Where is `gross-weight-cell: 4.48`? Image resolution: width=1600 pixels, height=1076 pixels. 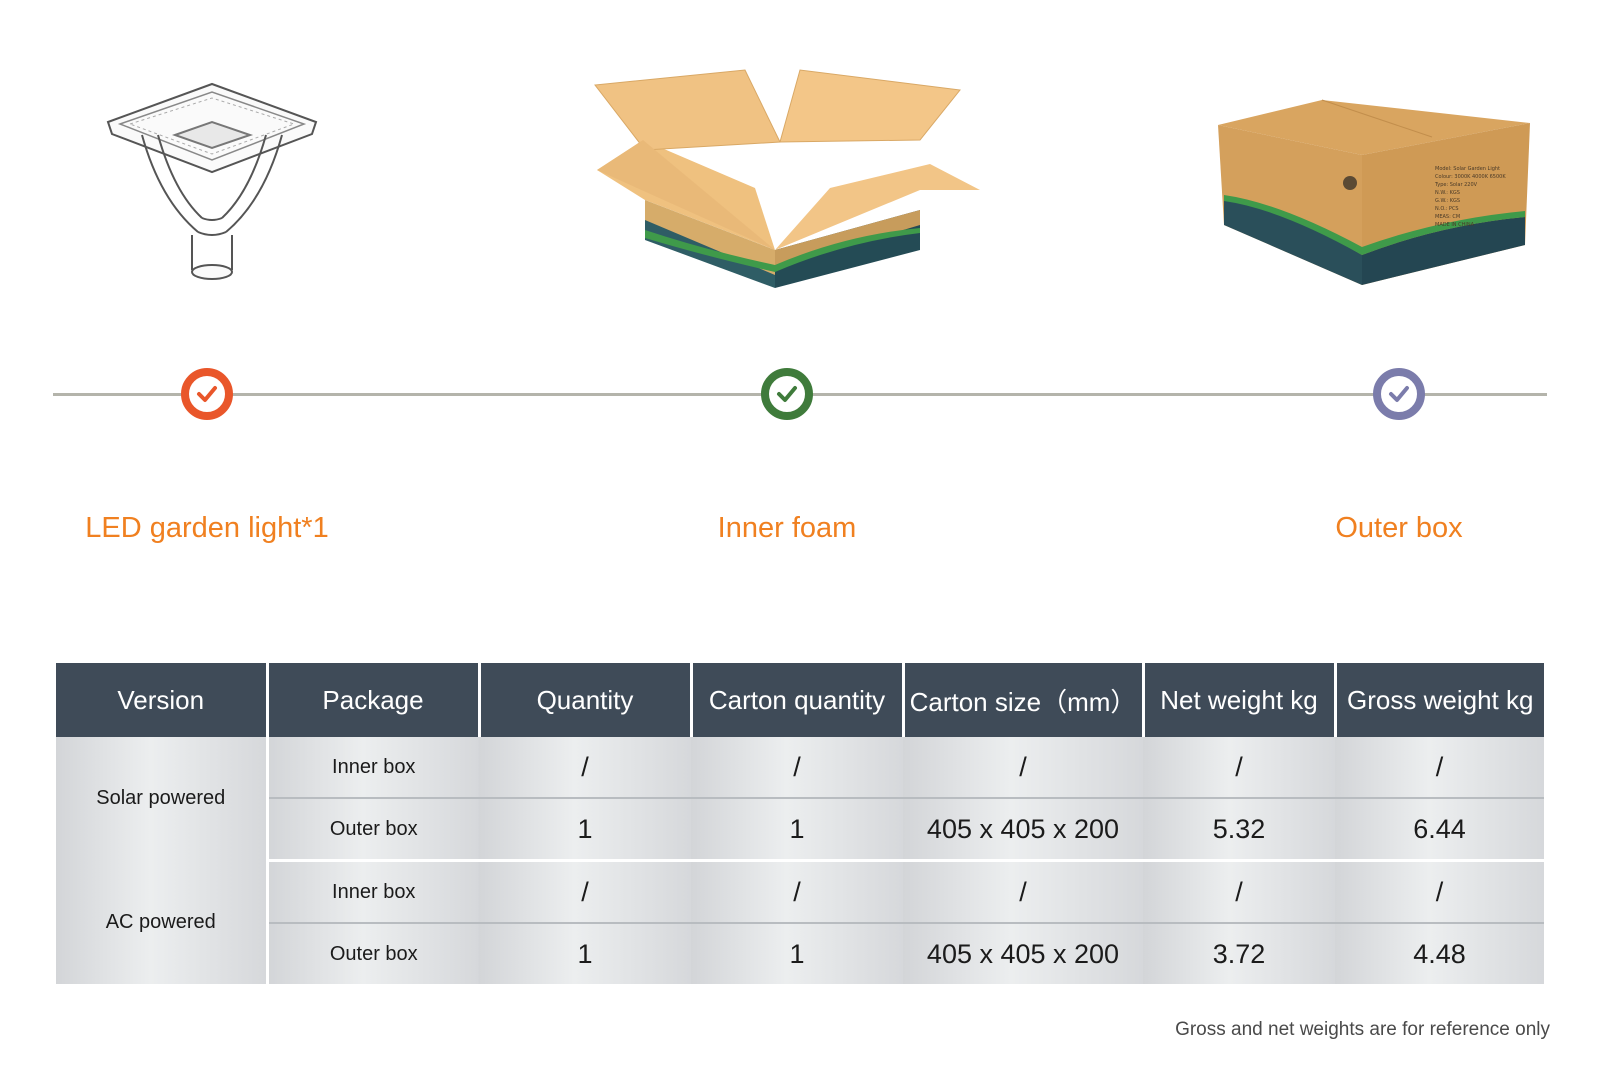 gross-weight-cell: 4.48 is located at coordinates (1439, 953).